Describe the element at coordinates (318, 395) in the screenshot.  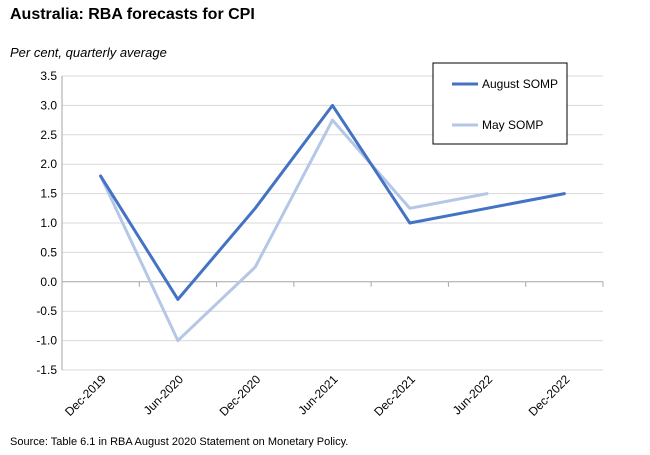
I see `x-tick-label: Jun-2021` at that location.